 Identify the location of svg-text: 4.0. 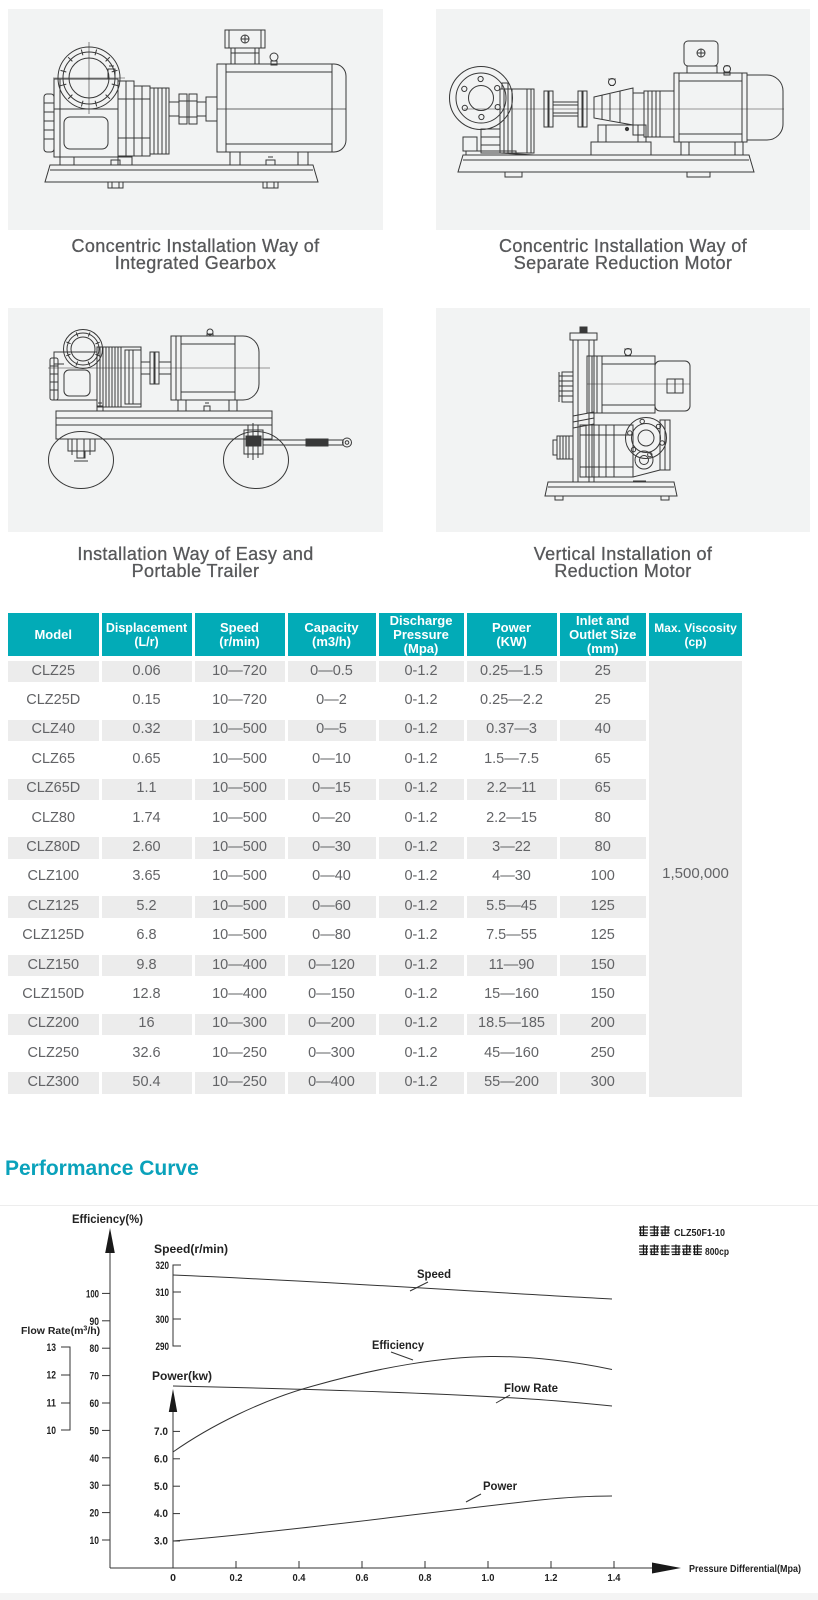
(161, 1514).